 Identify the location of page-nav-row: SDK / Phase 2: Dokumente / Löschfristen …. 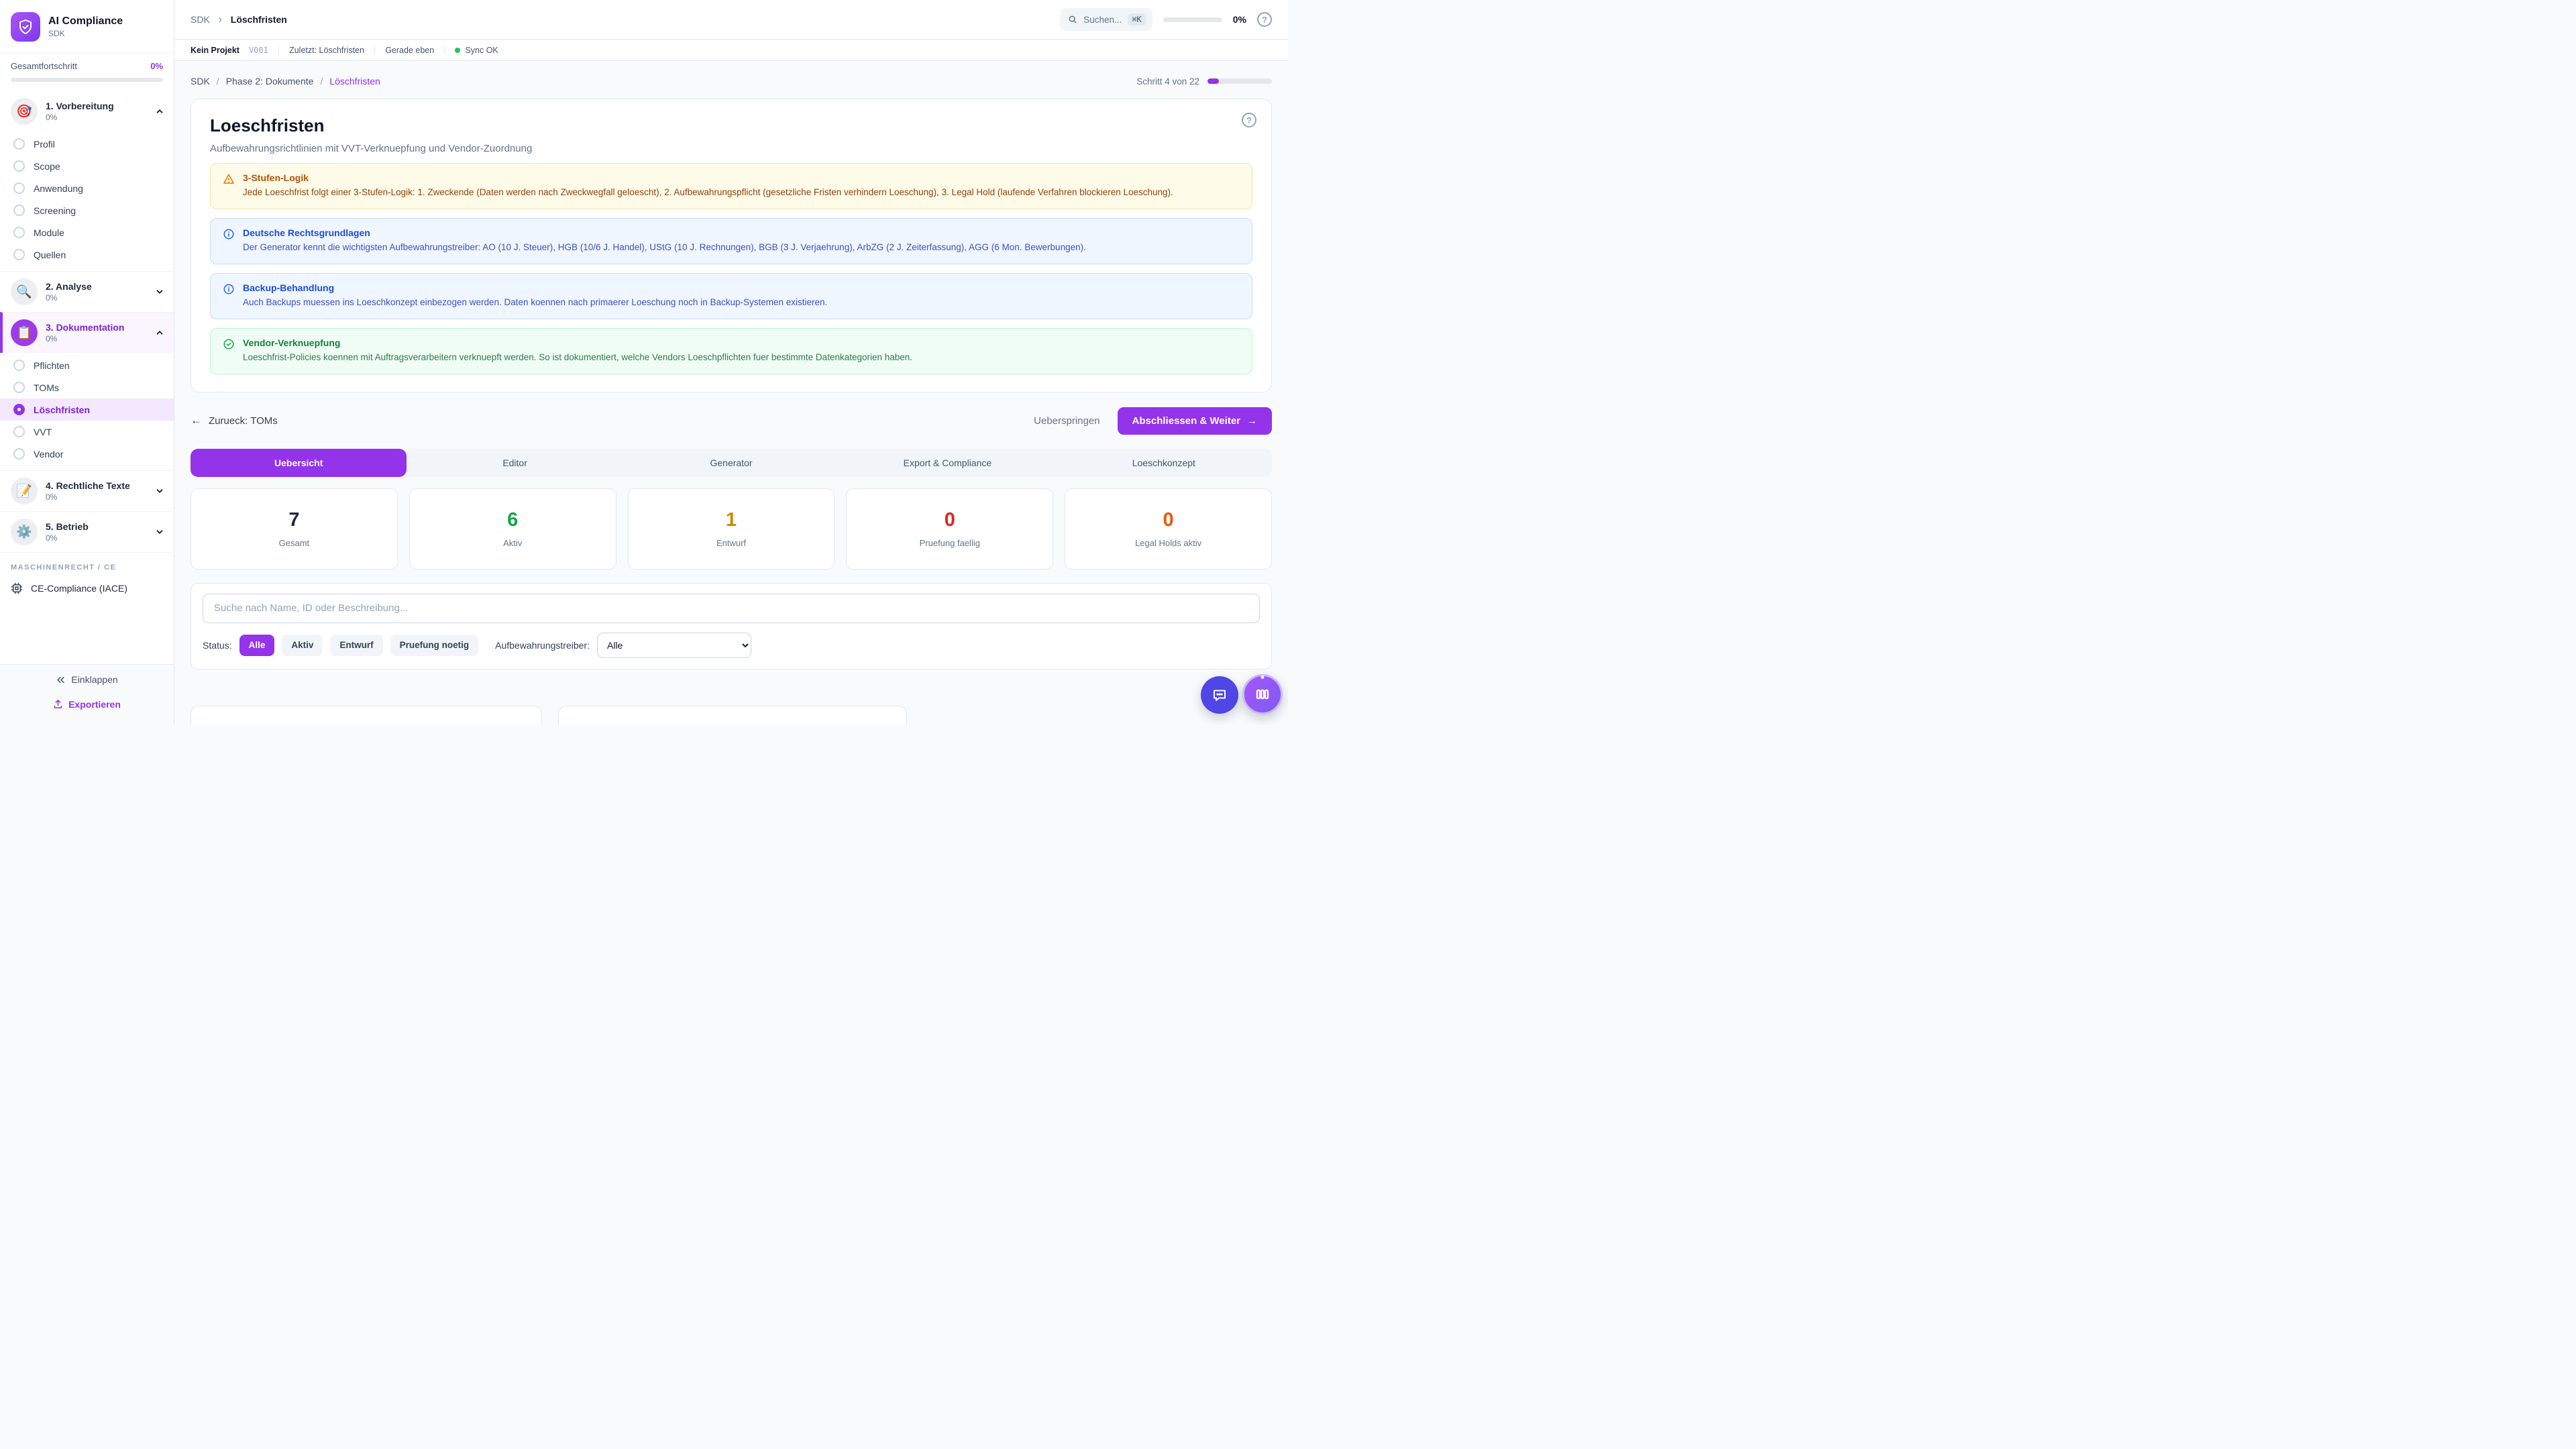
(731, 80).